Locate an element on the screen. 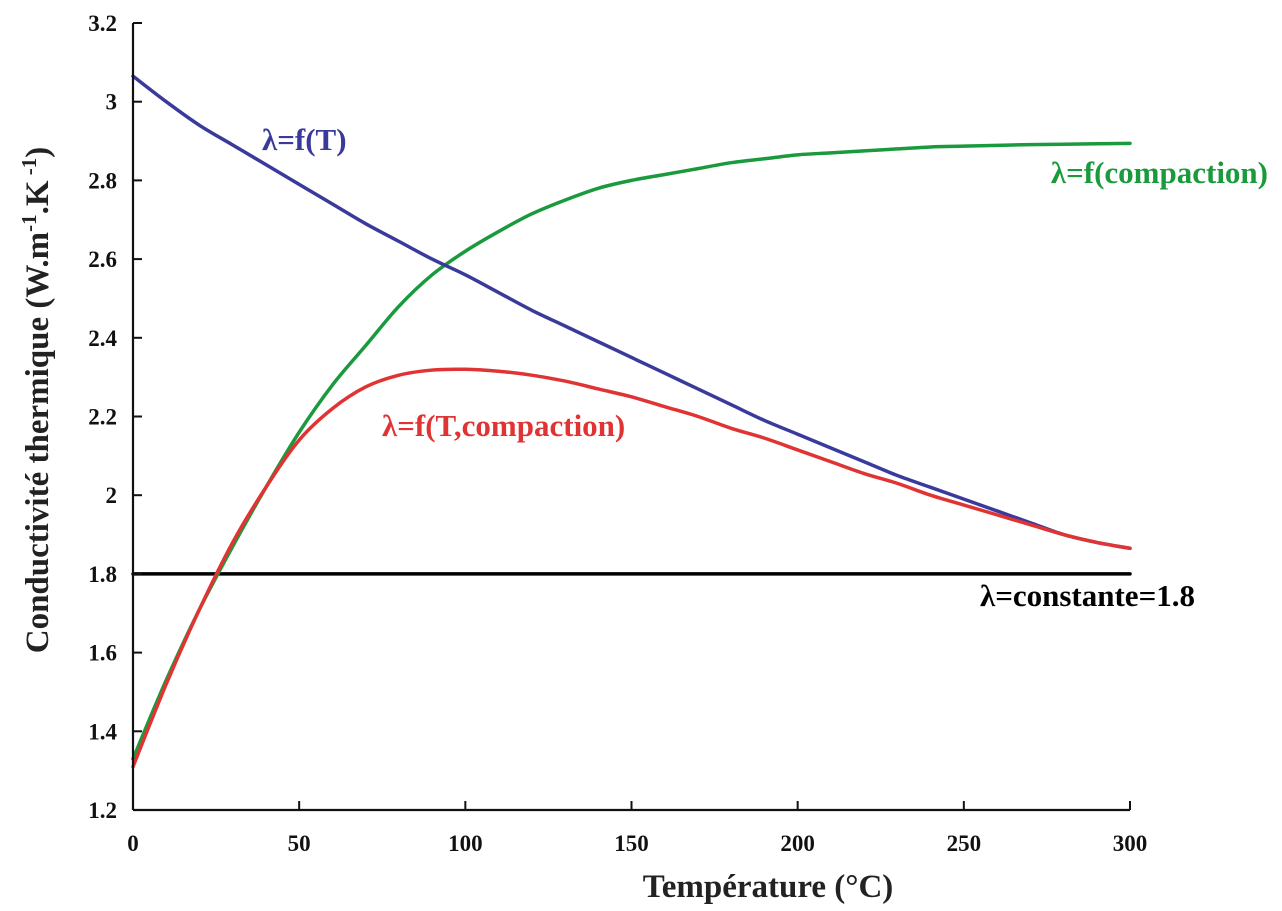  y-tick-label: 1.4 is located at coordinates (102, 731).